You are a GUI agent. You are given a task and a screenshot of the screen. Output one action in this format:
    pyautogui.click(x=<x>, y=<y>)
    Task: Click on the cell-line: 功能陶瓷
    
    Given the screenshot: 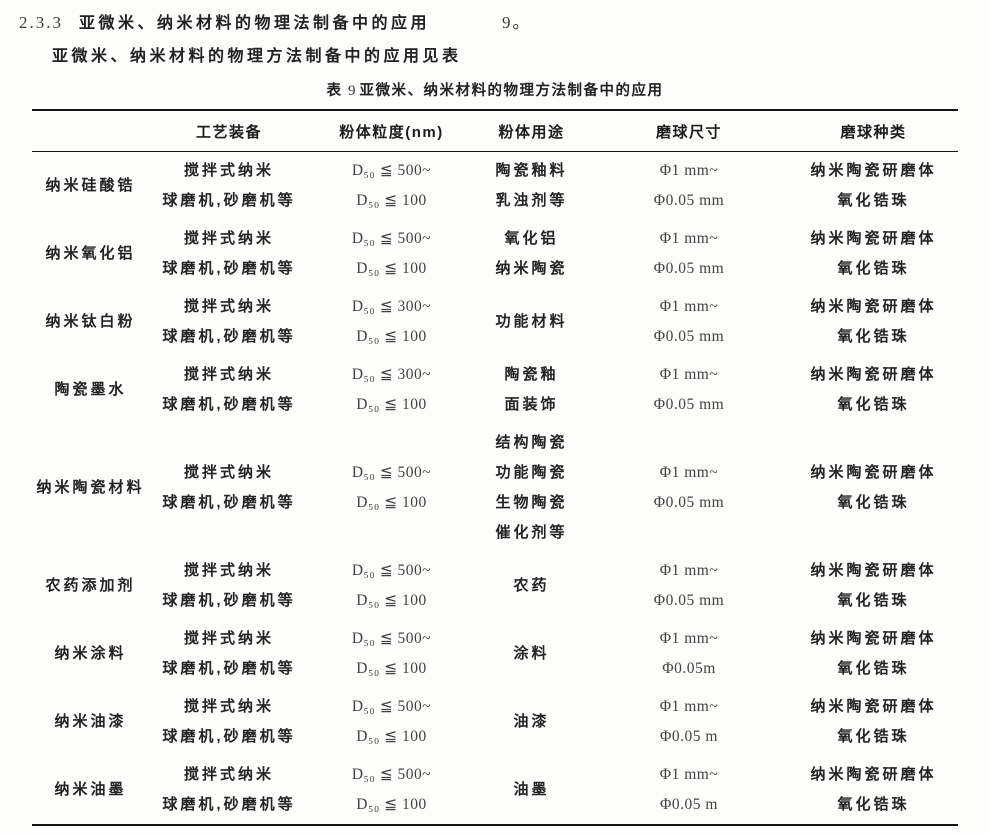 What is the action you would take?
    pyautogui.click(x=531, y=472)
    